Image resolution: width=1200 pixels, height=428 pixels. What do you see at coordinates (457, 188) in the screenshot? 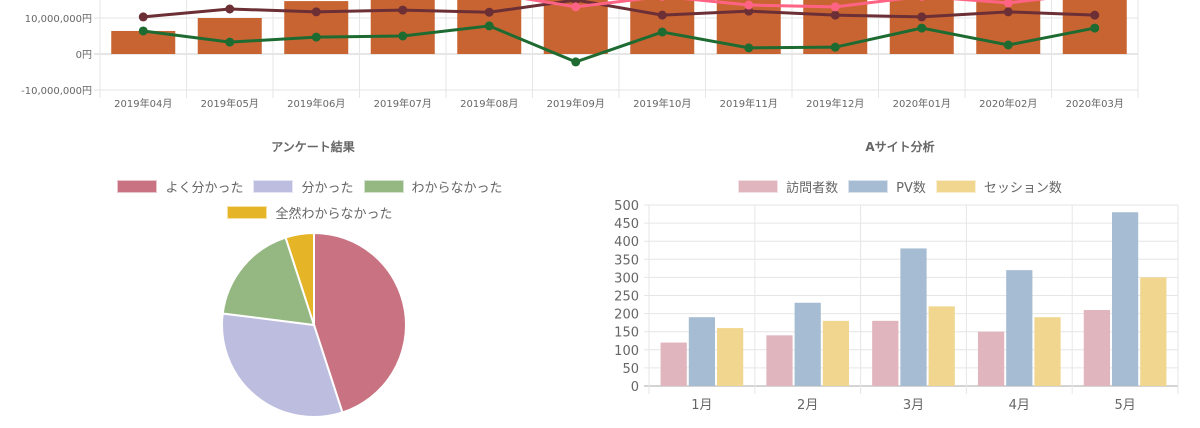
I see `legend-label: わからなかった` at bounding box center [457, 188].